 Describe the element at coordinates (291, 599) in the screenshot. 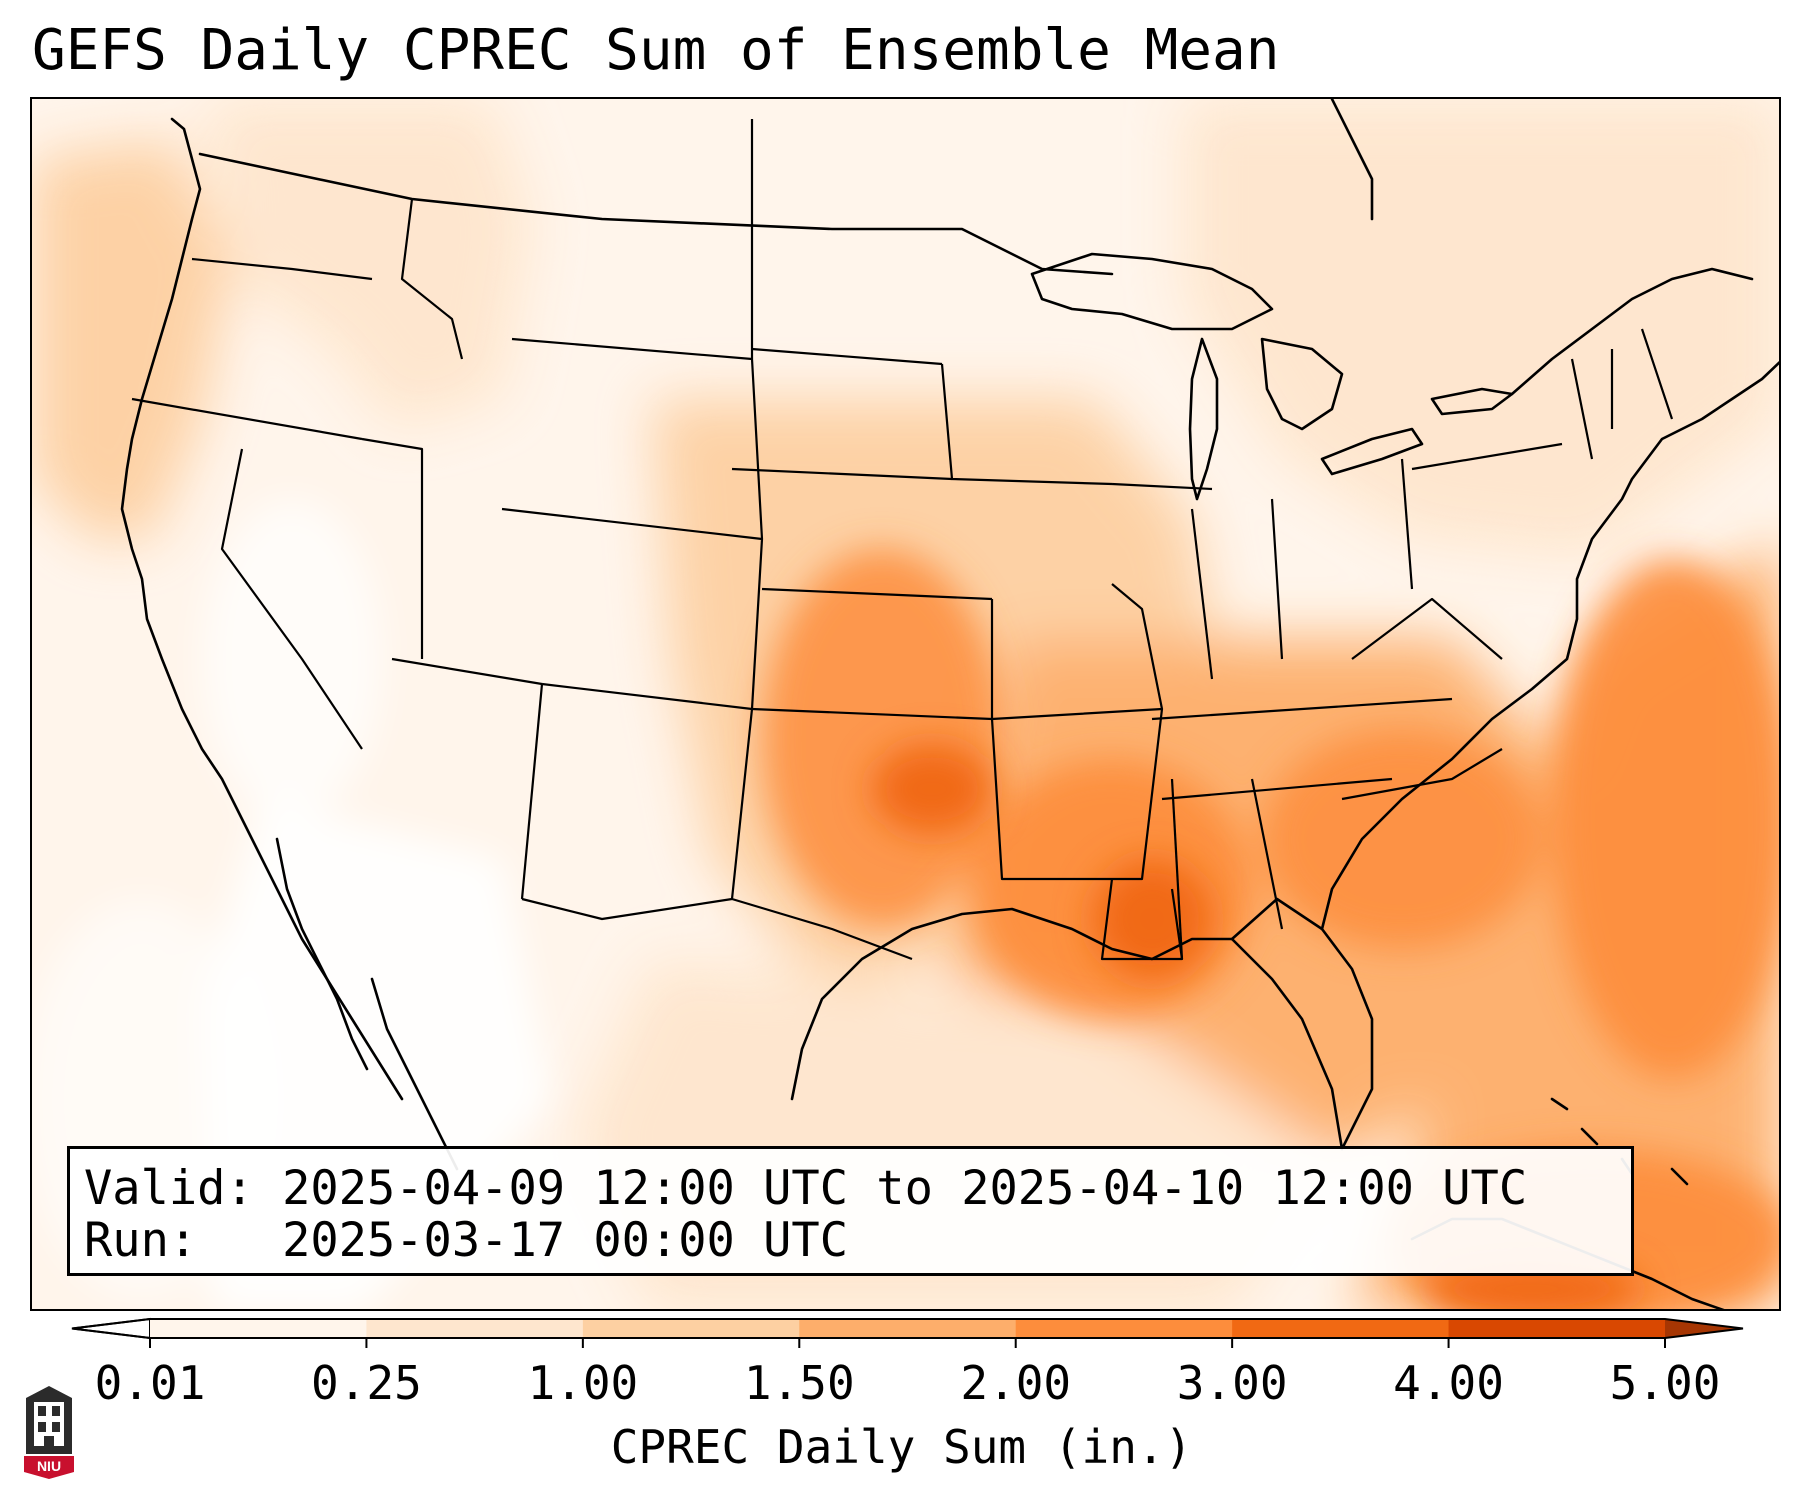

I see `border-ca-nv` at that location.